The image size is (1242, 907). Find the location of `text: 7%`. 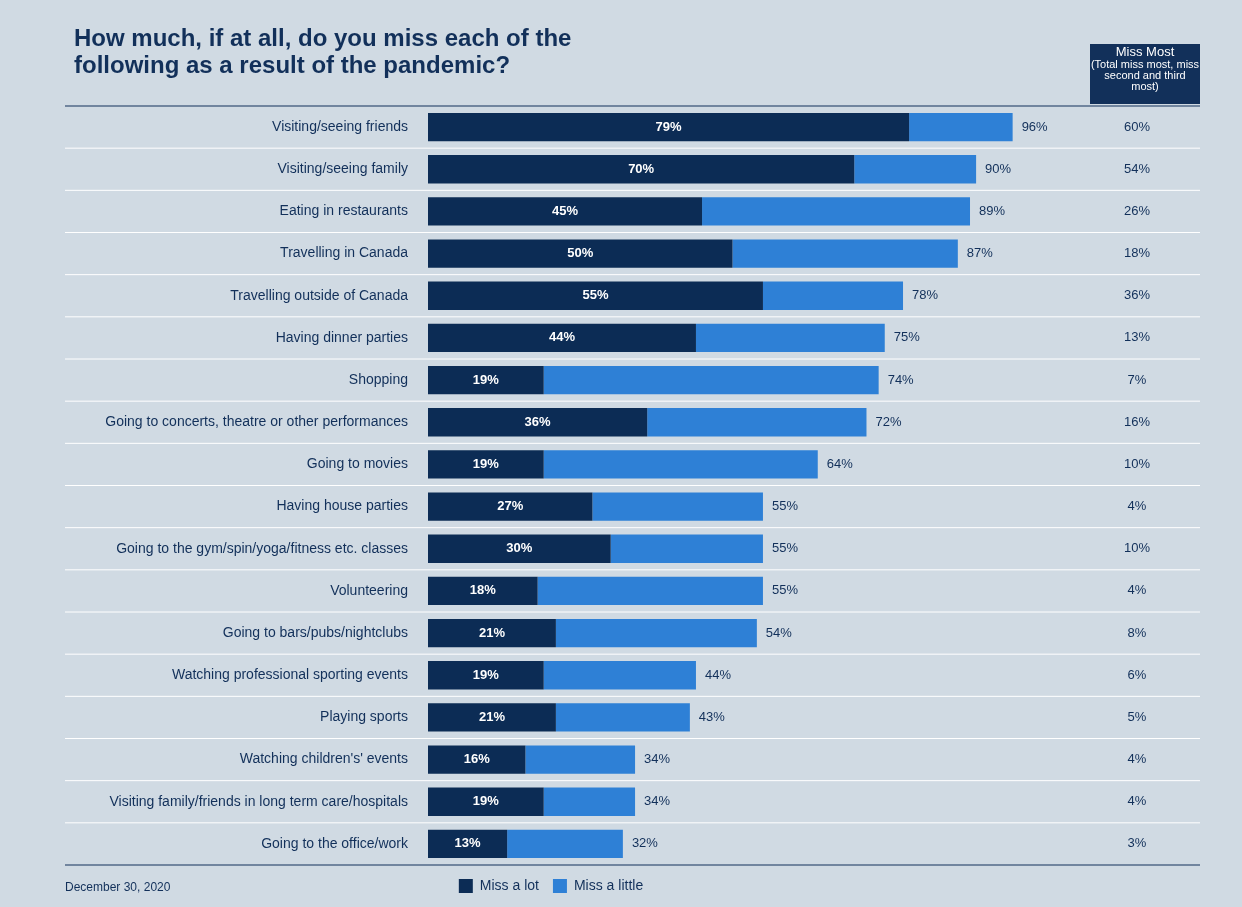

text: 7% is located at coordinates (1137, 379).